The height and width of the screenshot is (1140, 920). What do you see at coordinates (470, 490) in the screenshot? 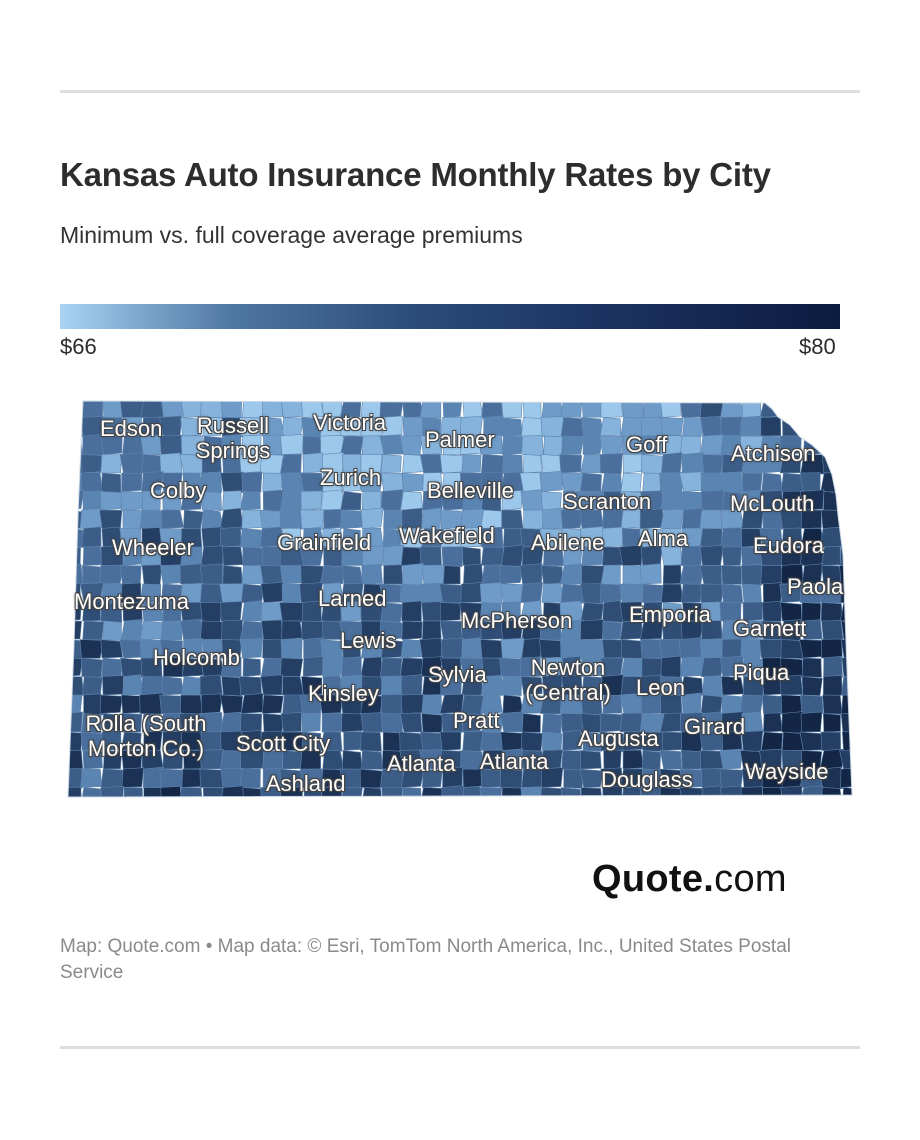
I see `city-label-belleville: Belleville` at bounding box center [470, 490].